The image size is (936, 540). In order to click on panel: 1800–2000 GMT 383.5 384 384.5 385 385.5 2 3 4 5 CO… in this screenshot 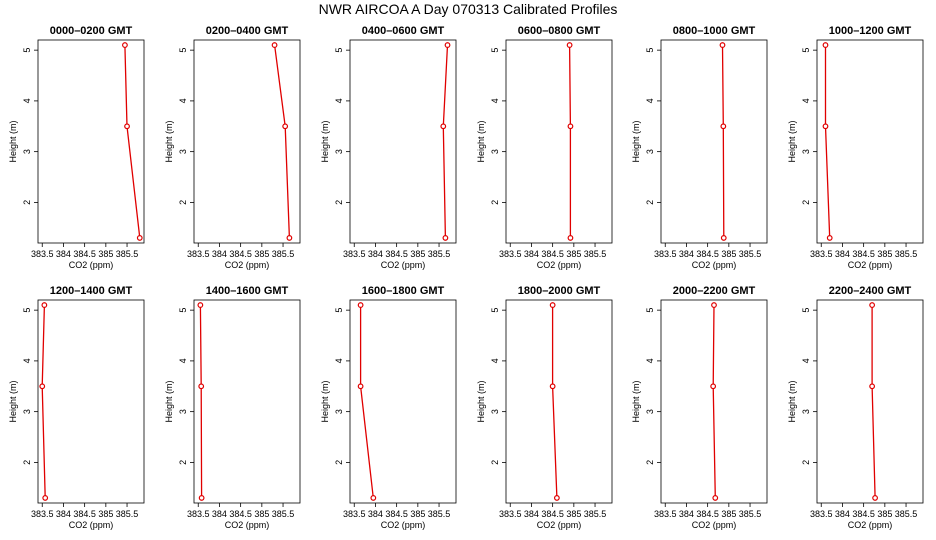, I will do `click(544, 407)`.